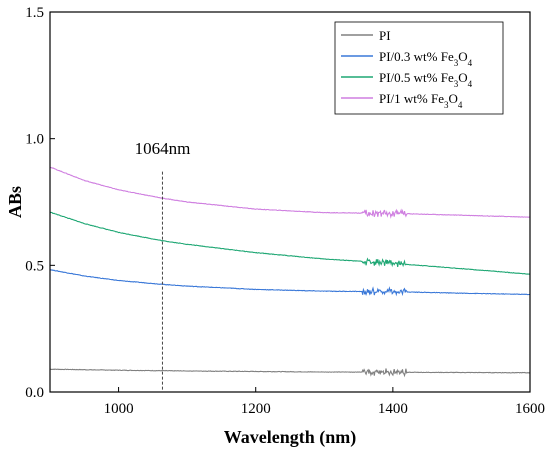 Image resolution: width=550 pixels, height=450 pixels. I want to click on y-tick-label: 0.5, so click(34, 266).